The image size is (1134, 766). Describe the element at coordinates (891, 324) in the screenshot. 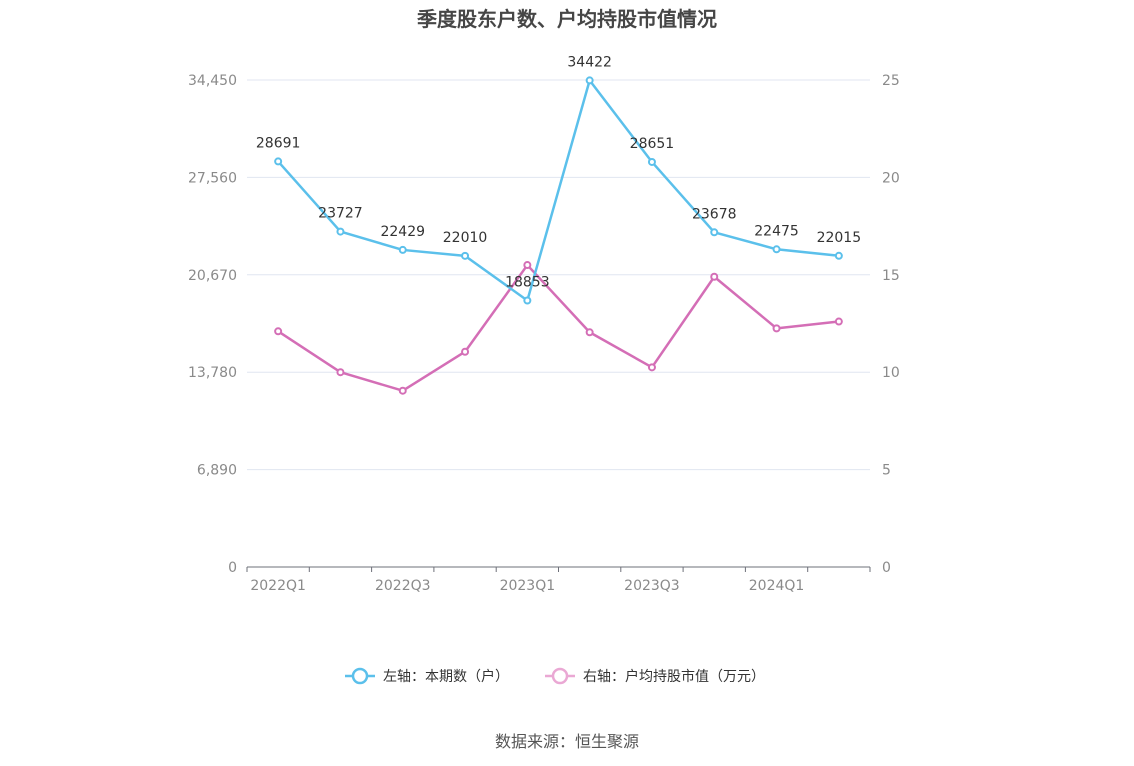

I see `right-axis: 0 5 10 15 20 25` at that location.